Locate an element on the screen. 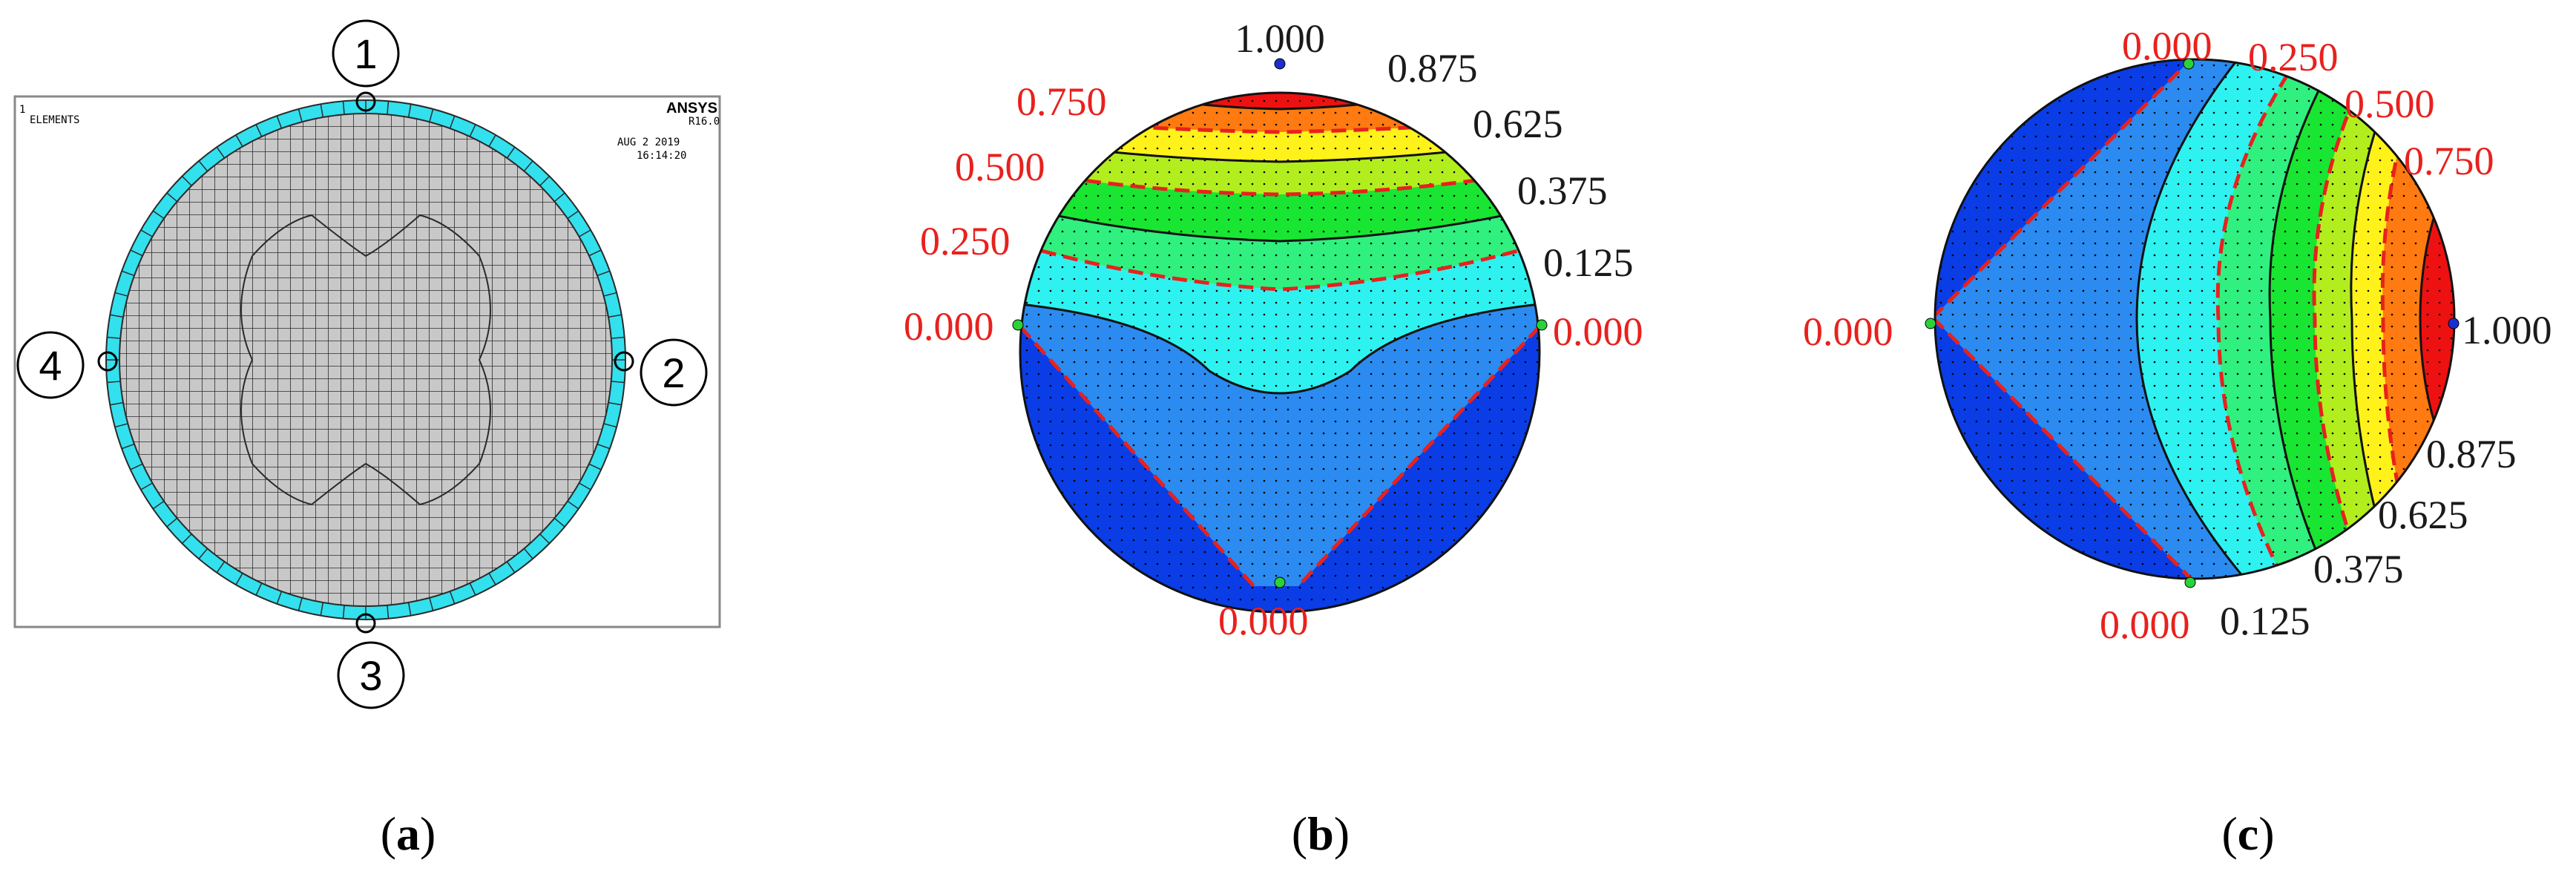  label-b-0250: 0.250 is located at coordinates (965, 241).